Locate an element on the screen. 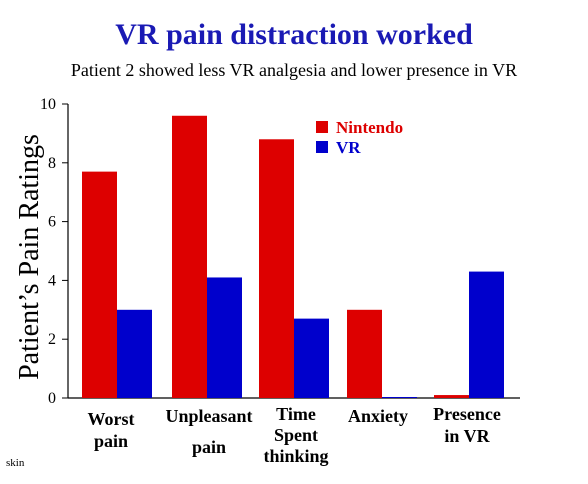 This screenshot has width=588, height=484. y-tick-label: 2 is located at coordinates (52, 339).